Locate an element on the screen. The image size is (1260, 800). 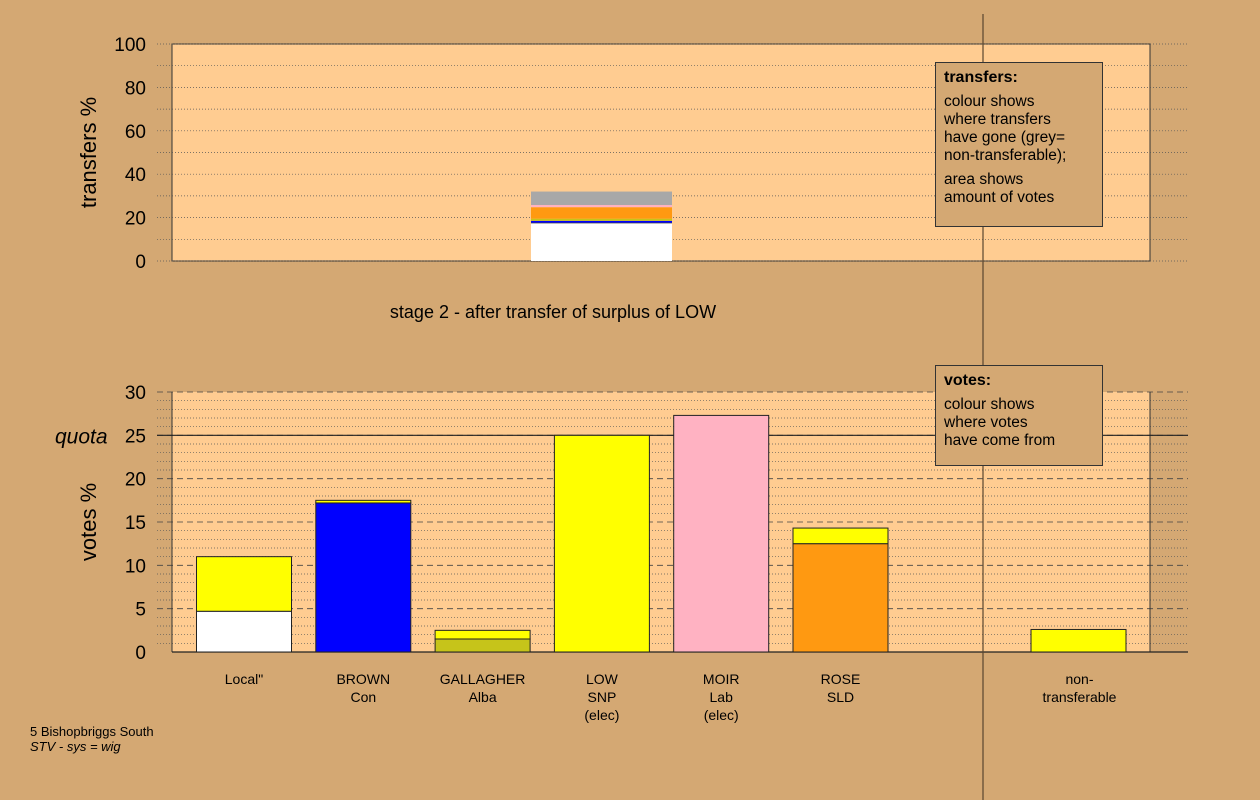
votes-tick-label: 20 is located at coordinates (135, 480).